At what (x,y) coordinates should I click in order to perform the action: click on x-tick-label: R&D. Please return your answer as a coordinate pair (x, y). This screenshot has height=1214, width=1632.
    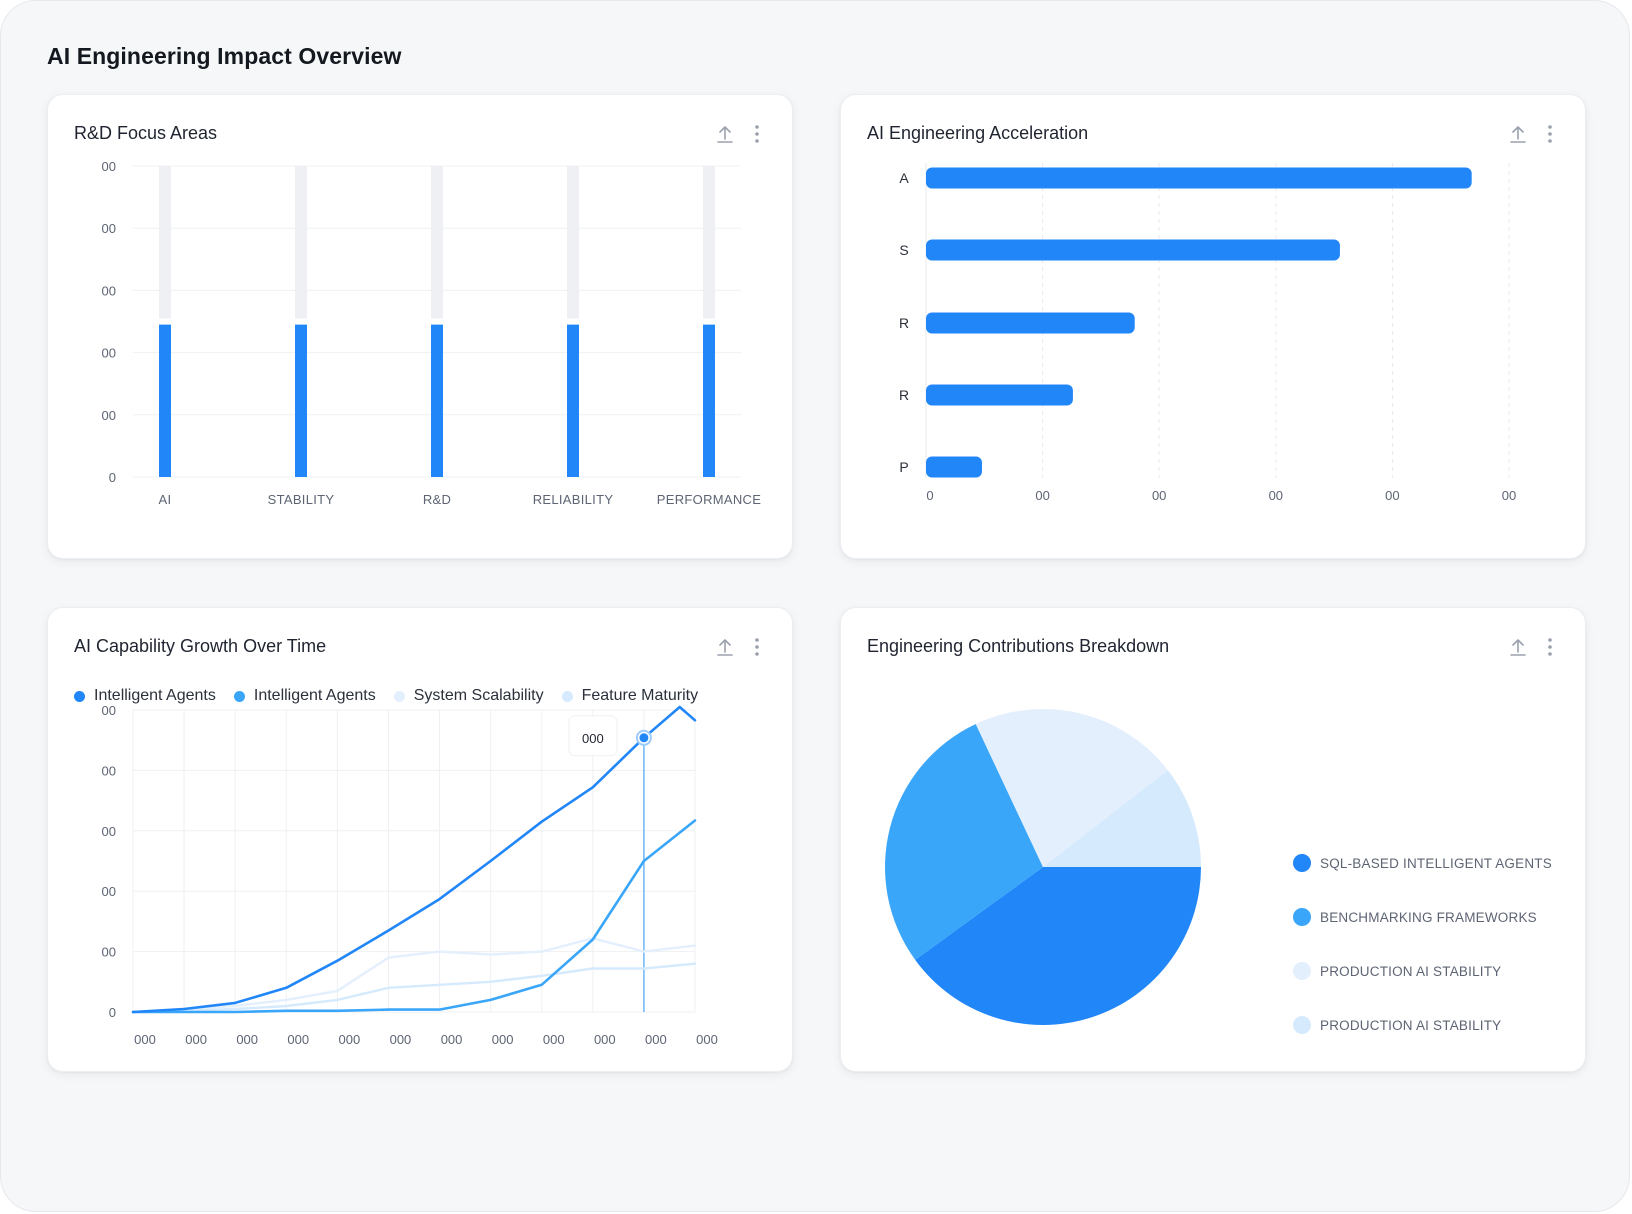
    Looking at the image, I should click on (437, 499).